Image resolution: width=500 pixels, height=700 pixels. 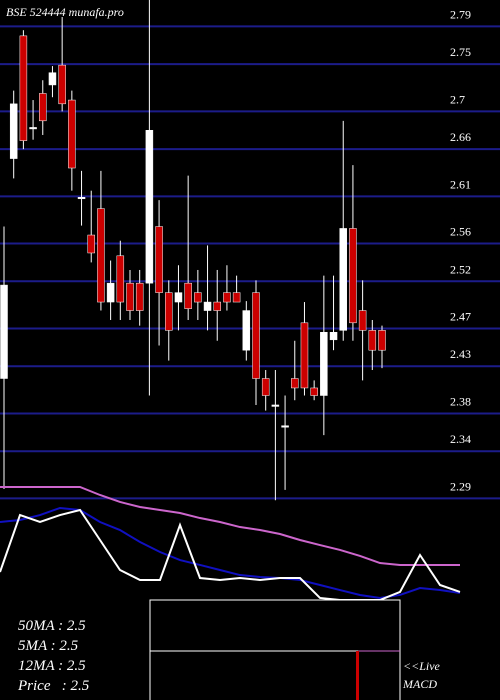 What do you see at coordinates (460, 232) in the screenshot?
I see `y-tick-label: 2.56` at bounding box center [460, 232].